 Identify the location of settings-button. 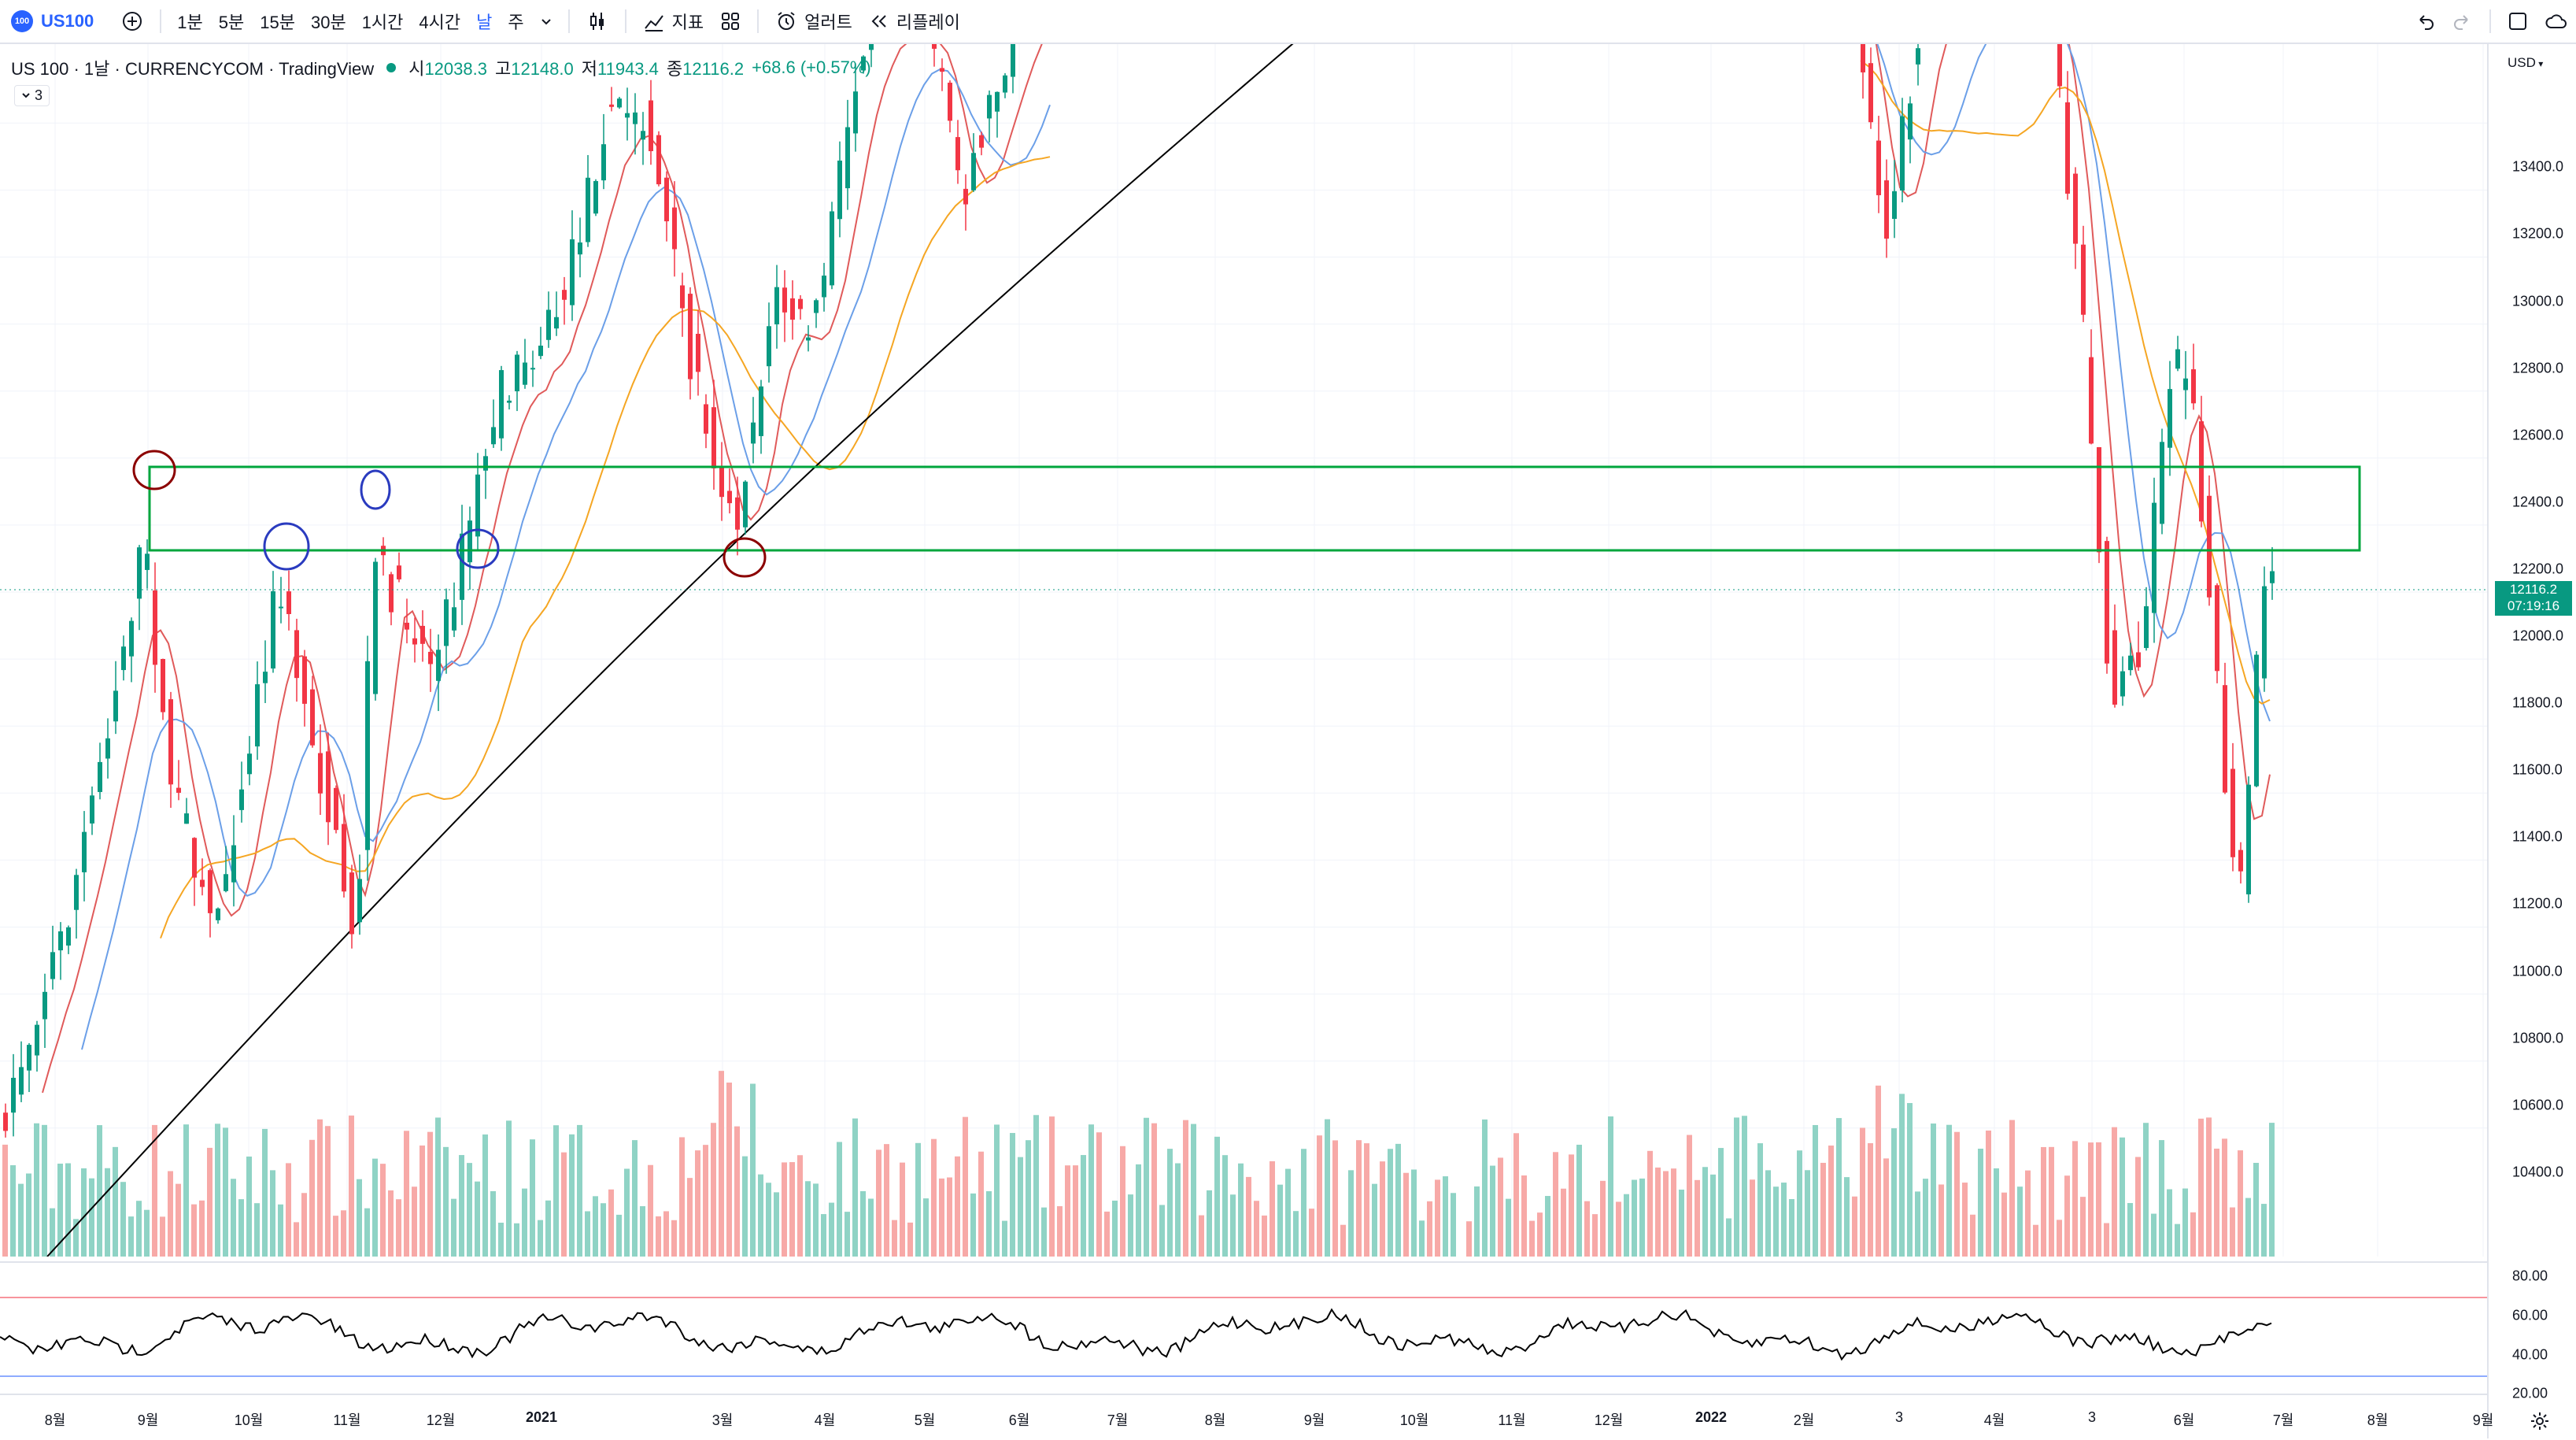
(2540, 1423).